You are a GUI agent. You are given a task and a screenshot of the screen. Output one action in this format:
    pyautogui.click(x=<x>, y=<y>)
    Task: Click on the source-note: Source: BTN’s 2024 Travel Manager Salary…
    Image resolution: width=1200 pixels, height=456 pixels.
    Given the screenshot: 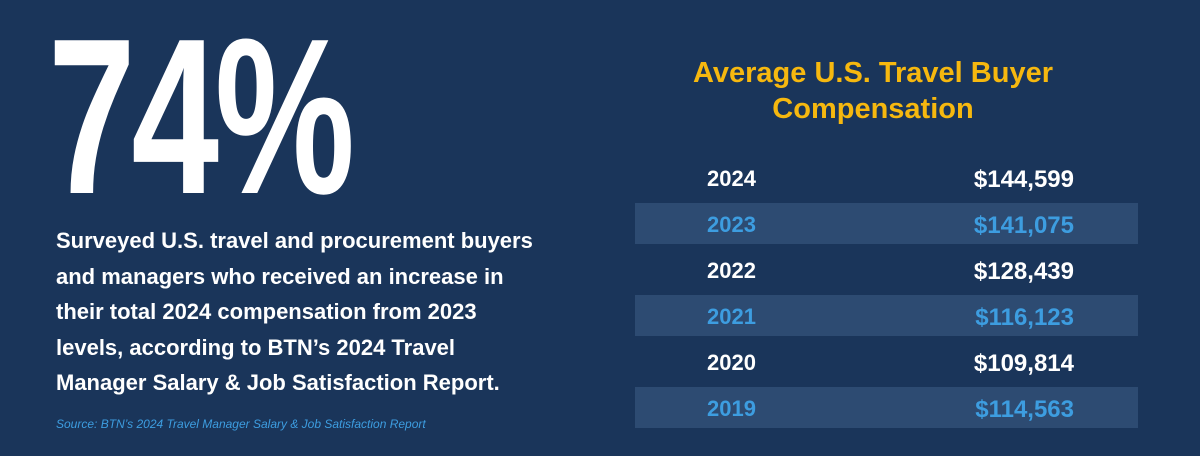 What is the action you would take?
    pyautogui.click(x=241, y=424)
    